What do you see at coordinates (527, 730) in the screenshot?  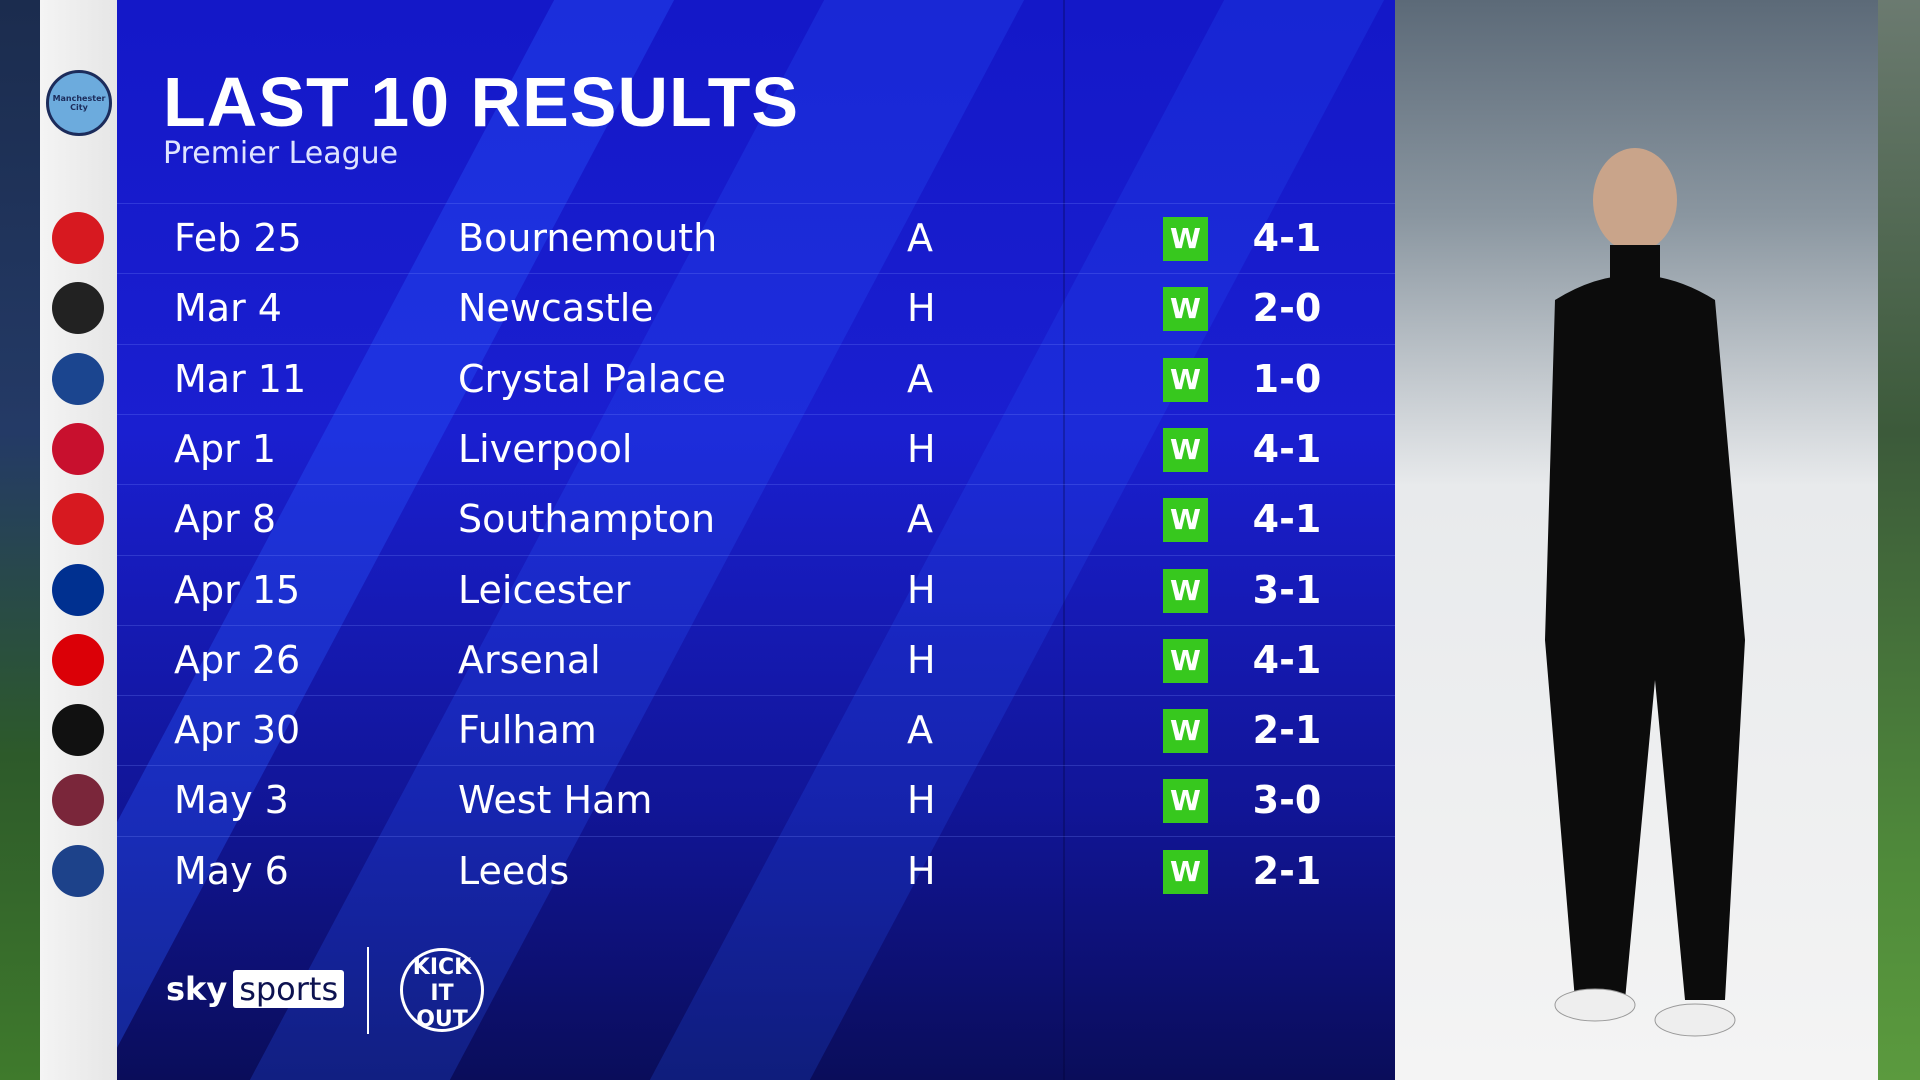 I see `opponent-name: Fulham` at bounding box center [527, 730].